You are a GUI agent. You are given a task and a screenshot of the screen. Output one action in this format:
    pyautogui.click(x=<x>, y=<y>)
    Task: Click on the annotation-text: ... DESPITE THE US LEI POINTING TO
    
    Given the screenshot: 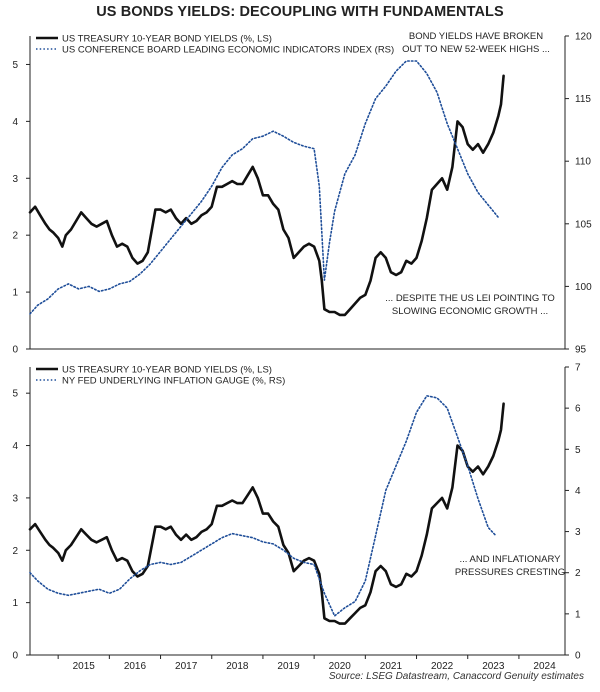 What is the action you would take?
    pyautogui.click(x=469, y=298)
    